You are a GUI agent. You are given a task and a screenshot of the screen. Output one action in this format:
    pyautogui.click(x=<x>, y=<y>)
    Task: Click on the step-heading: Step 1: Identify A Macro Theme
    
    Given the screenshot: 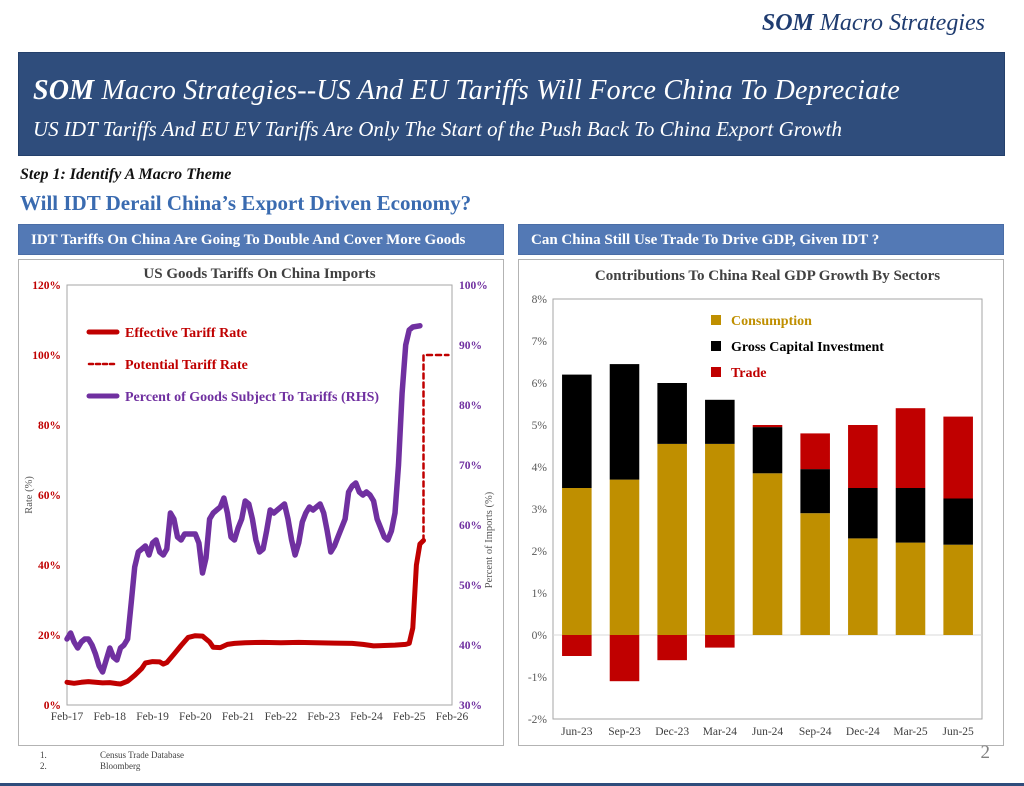 What is the action you would take?
    pyautogui.click(x=126, y=174)
    